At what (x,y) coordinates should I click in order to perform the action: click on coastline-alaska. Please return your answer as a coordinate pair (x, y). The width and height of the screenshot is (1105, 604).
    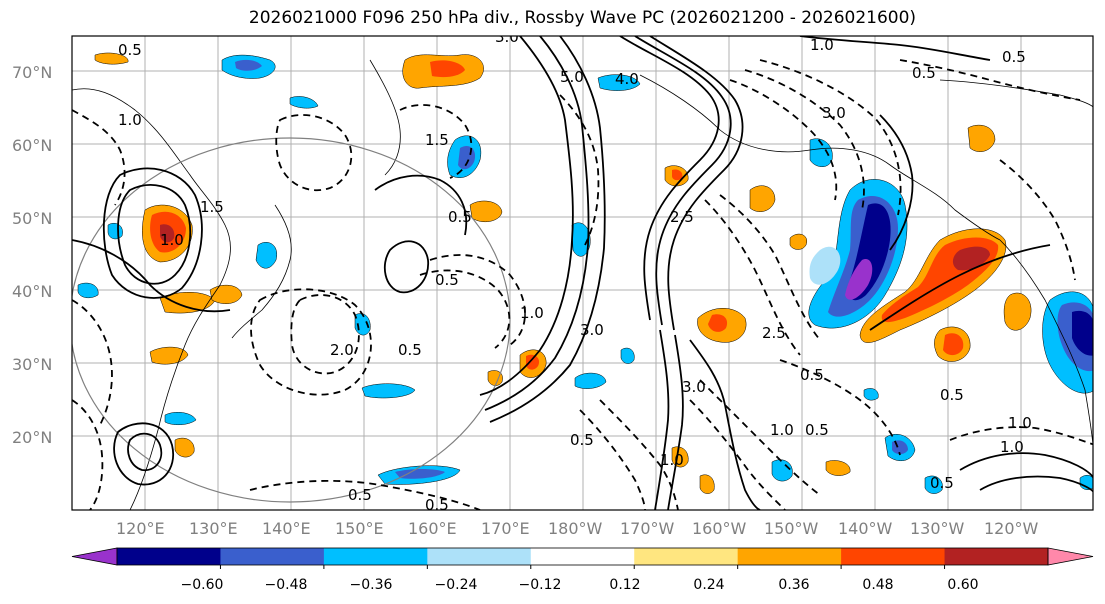
    Looking at the image, I should click on (820, 157).